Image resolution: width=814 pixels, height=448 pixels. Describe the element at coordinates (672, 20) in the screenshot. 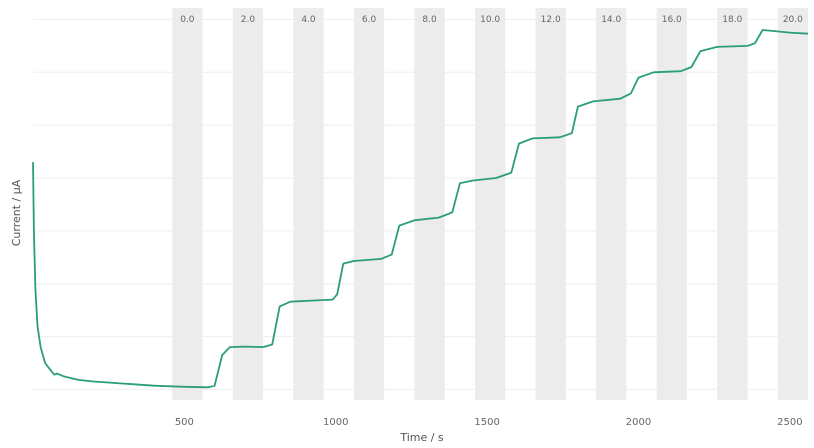

I see `band-label: 16.0` at that location.